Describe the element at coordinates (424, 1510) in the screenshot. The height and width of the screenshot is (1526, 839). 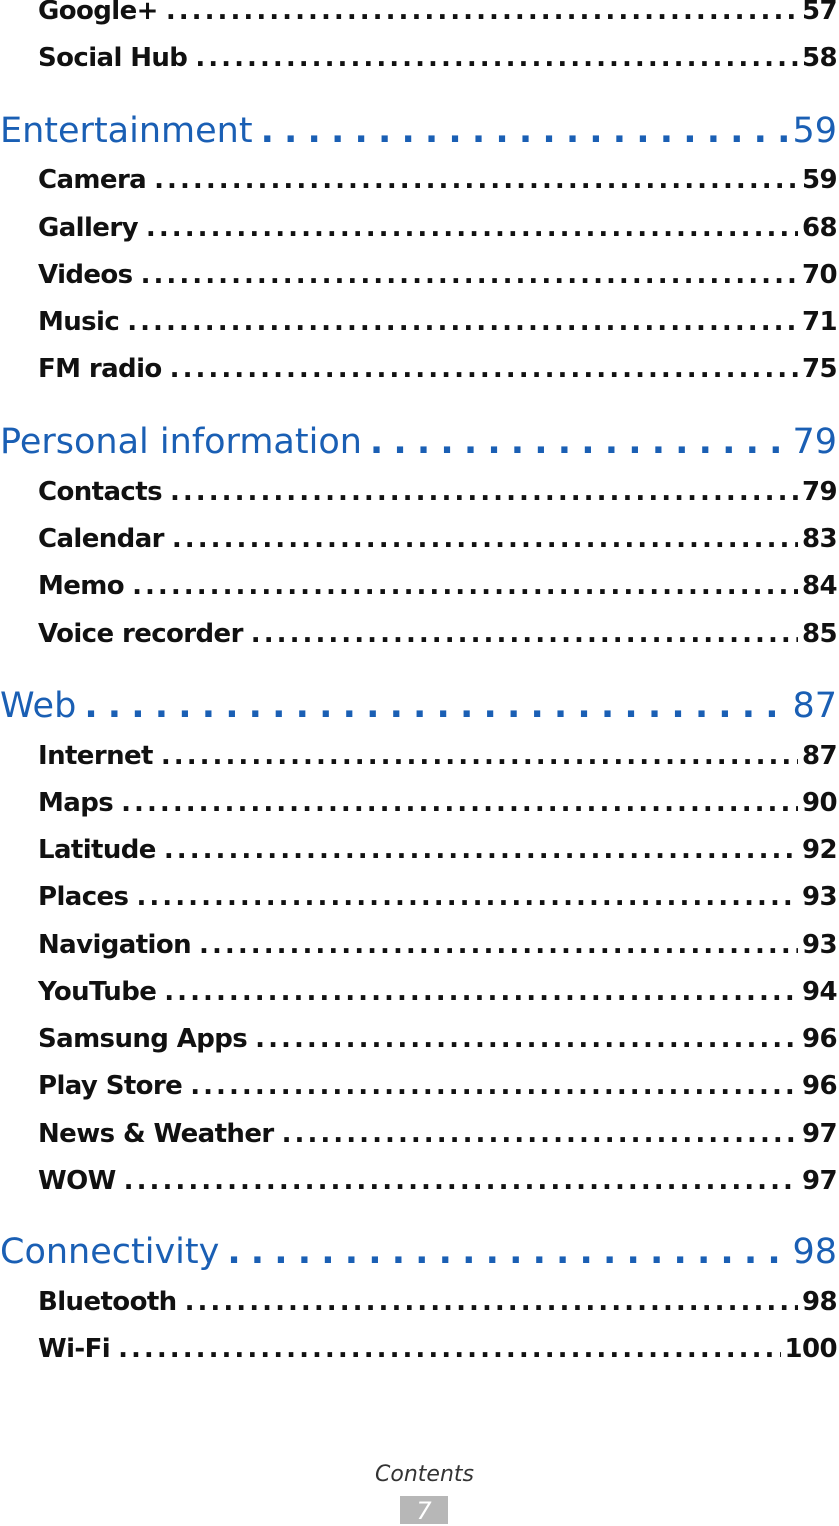
I see `page-number-badge: 7` at that location.